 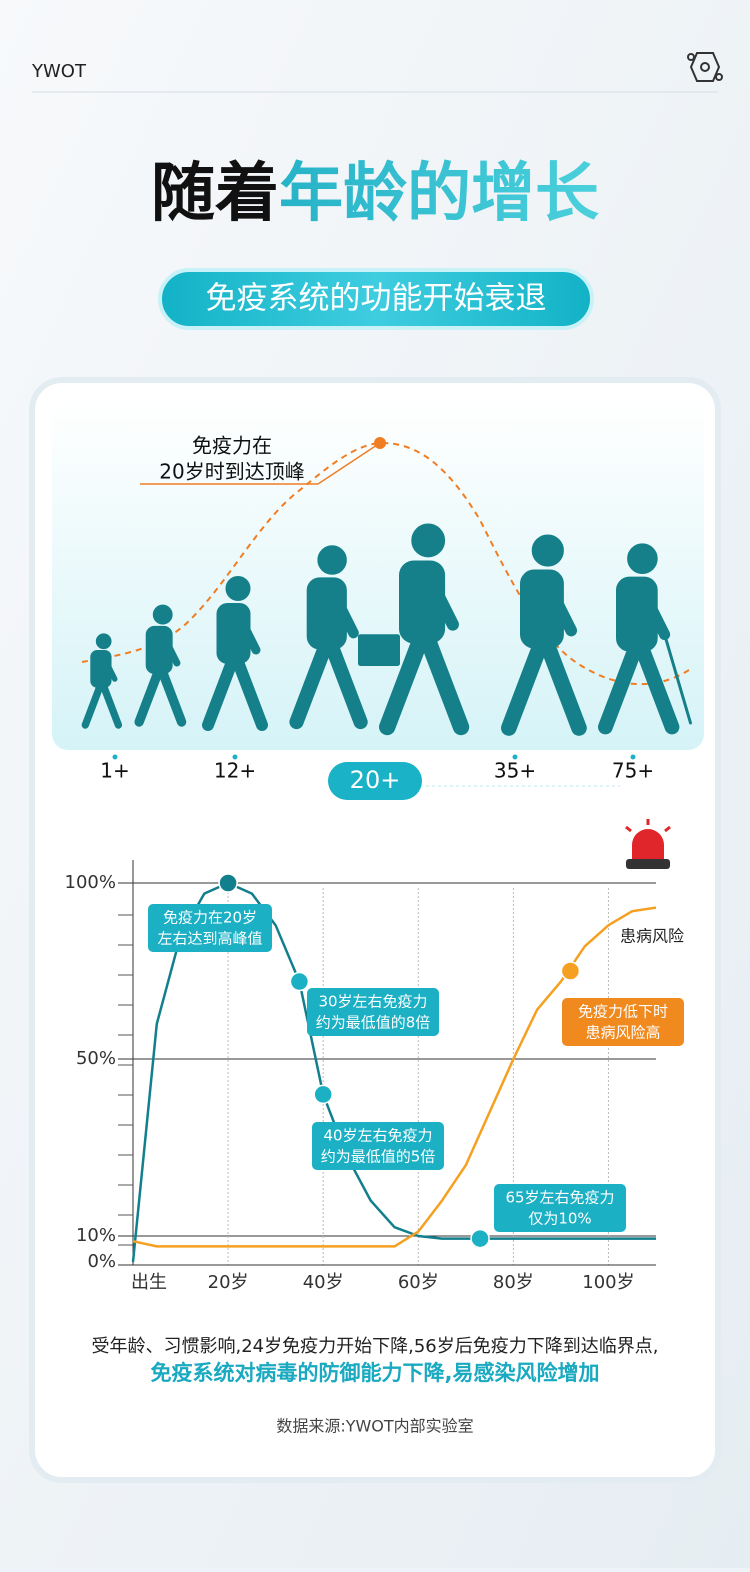 What do you see at coordinates (231, 472) in the screenshot?
I see `note: 20岁时到达顶峰` at bounding box center [231, 472].